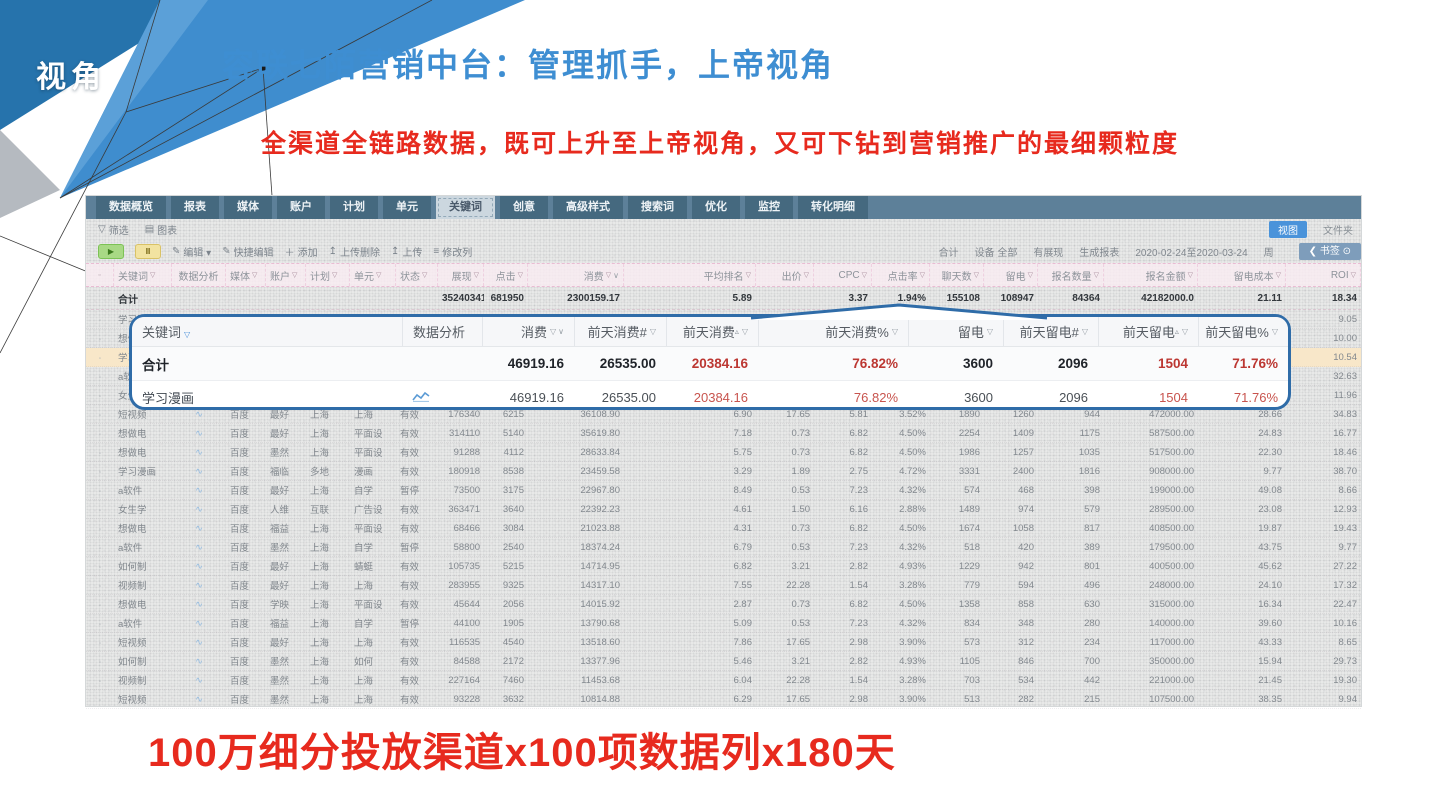 Image resolution: width=1440 pixels, height=811 pixels. What do you see at coordinates (843, 275) in the screenshot?
I see `column-header-CPC: CPC ▽` at bounding box center [843, 275].